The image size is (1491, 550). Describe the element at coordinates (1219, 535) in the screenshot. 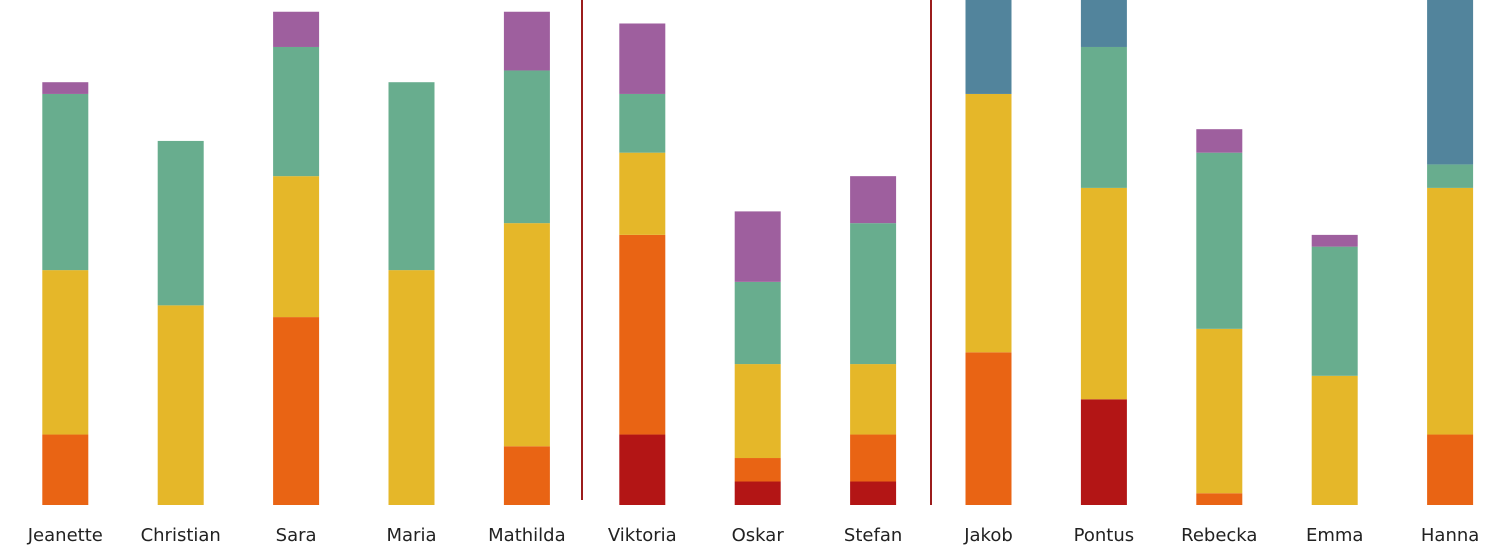

I see `x-tick-label: Rebecka` at that location.